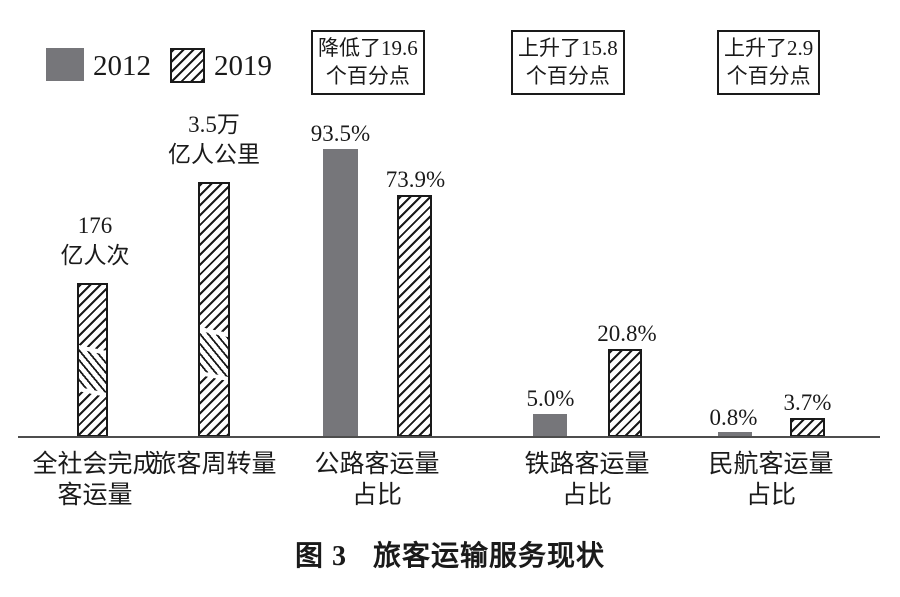  I want to click on value-label-railway-2012: 5.0%, so click(550, 398).